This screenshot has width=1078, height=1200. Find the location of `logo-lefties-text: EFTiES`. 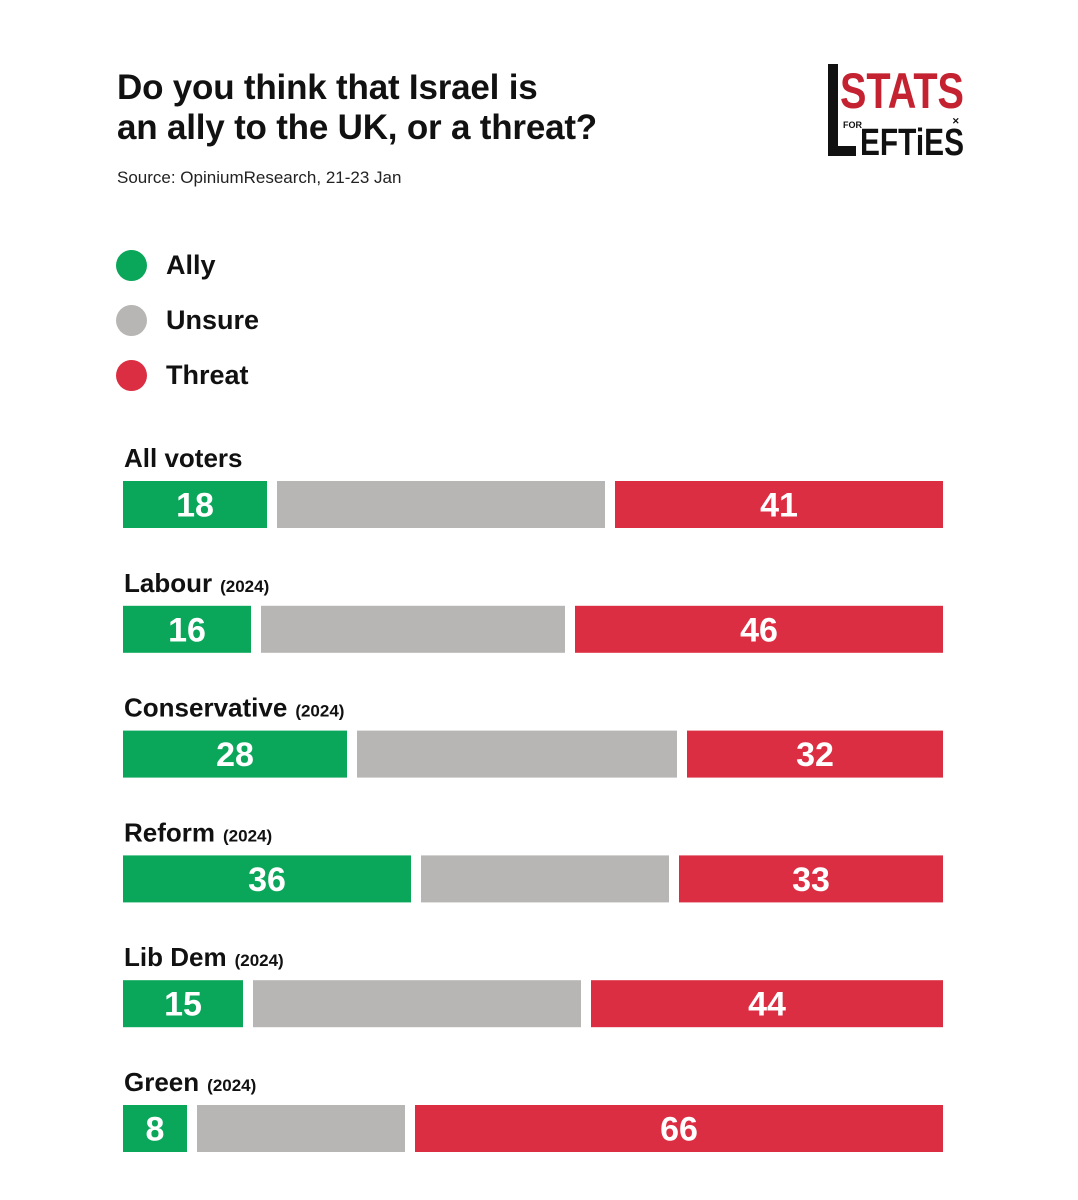

logo-lefties-text: EFTiES is located at coordinates (912, 141).